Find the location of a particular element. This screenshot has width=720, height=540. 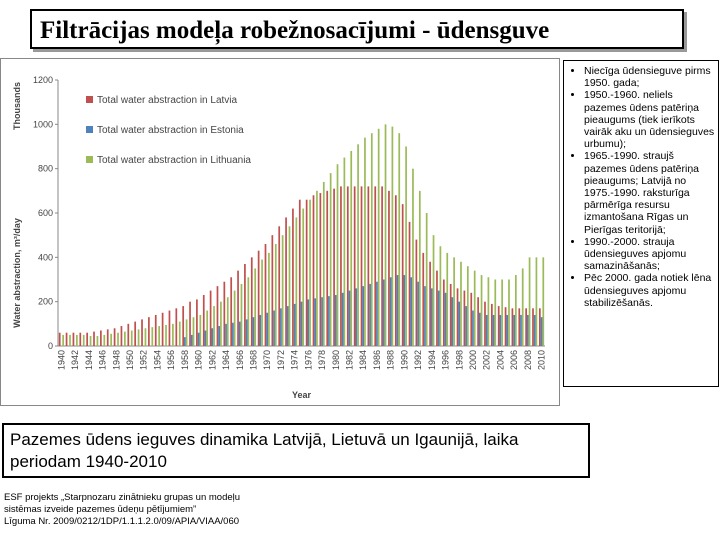

x-tick-label: 1970 is located at coordinates (267, 360).